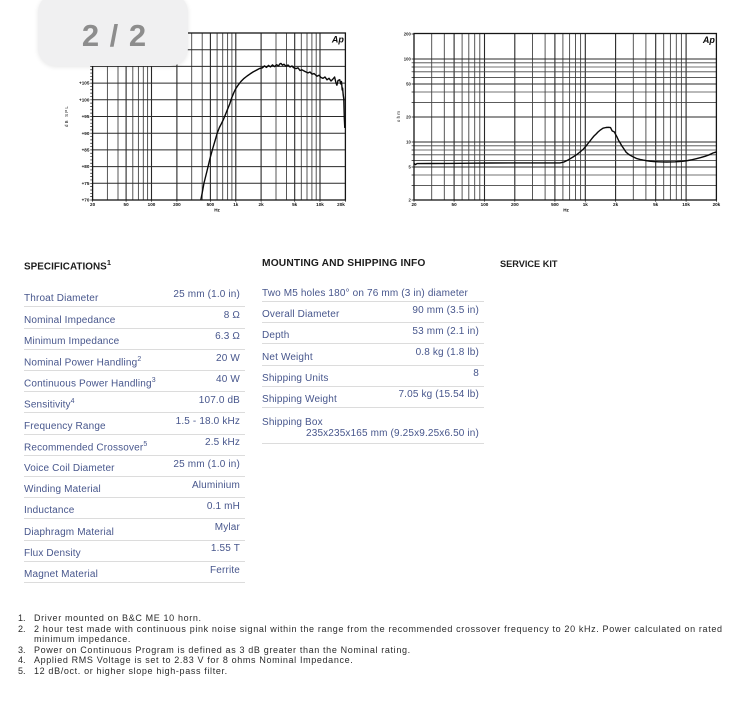 This screenshot has height=709, width=750. I want to click on svg-text: 2, so click(409, 200).